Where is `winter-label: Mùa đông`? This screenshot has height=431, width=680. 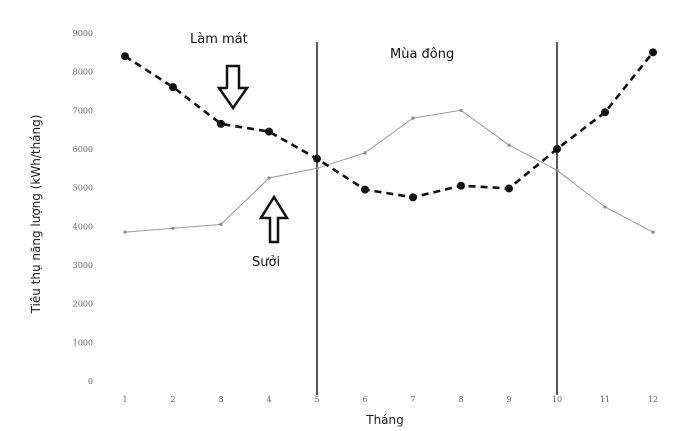
winter-label: Mùa đông is located at coordinates (422, 54).